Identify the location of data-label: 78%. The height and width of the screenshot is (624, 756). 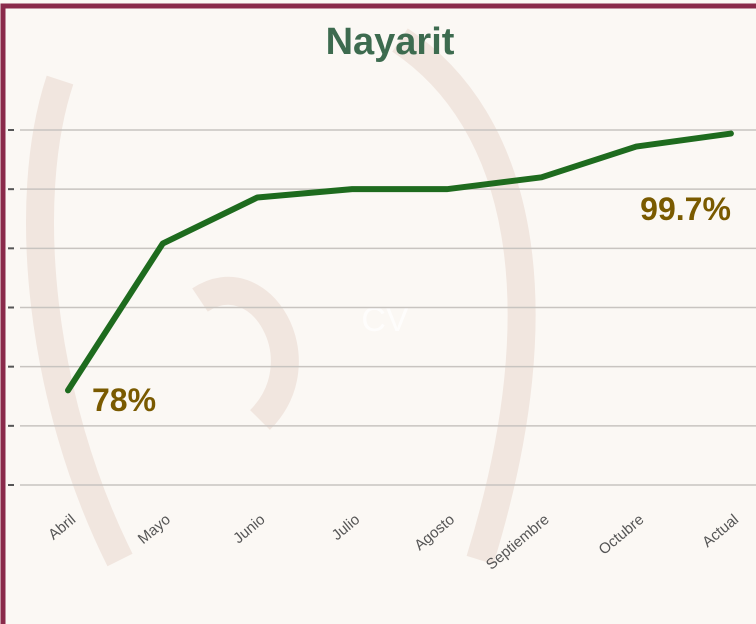
(124, 400).